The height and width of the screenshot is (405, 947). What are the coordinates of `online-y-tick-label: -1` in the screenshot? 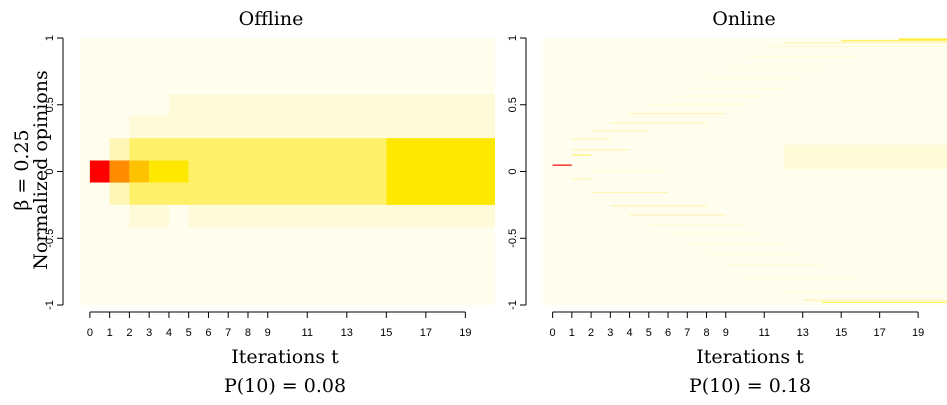 It's located at (513, 305).